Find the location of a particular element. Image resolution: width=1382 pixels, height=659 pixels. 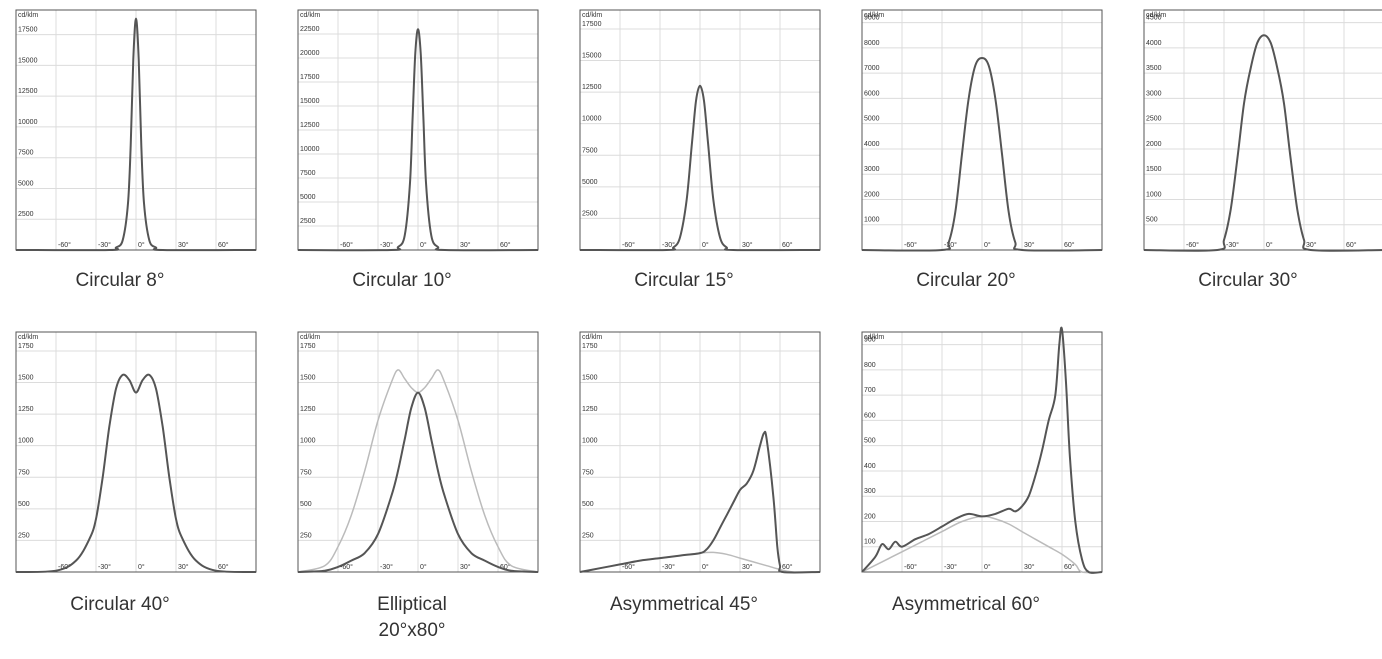

chart-caption: Circular 40° is located at coordinates (120, 604).